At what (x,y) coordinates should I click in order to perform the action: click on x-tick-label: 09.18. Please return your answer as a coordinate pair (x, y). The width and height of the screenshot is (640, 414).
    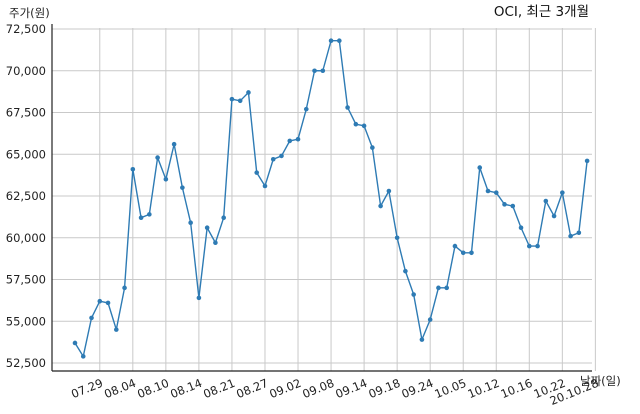
    Looking at the image, I should click on (384, 388).